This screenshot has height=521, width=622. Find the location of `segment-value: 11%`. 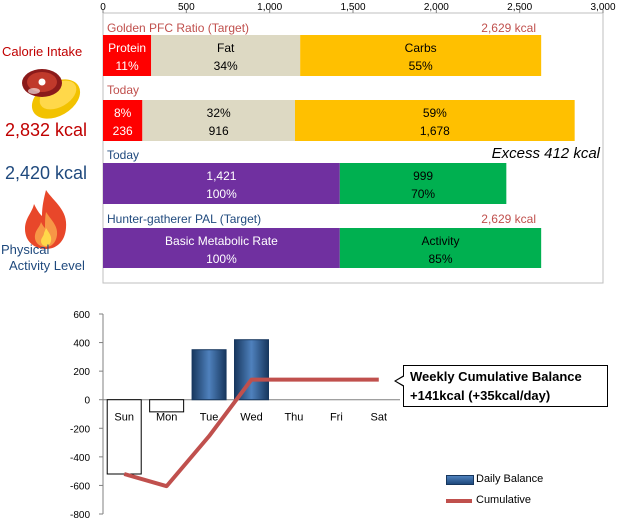

segment-value: 11% is located at coordinates (127, 66).